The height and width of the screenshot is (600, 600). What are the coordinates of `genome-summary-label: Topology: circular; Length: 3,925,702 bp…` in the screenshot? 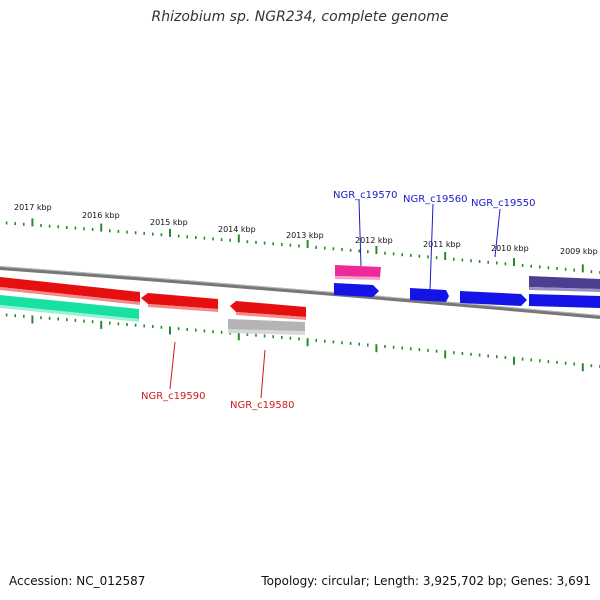 It's located at (426, 581).